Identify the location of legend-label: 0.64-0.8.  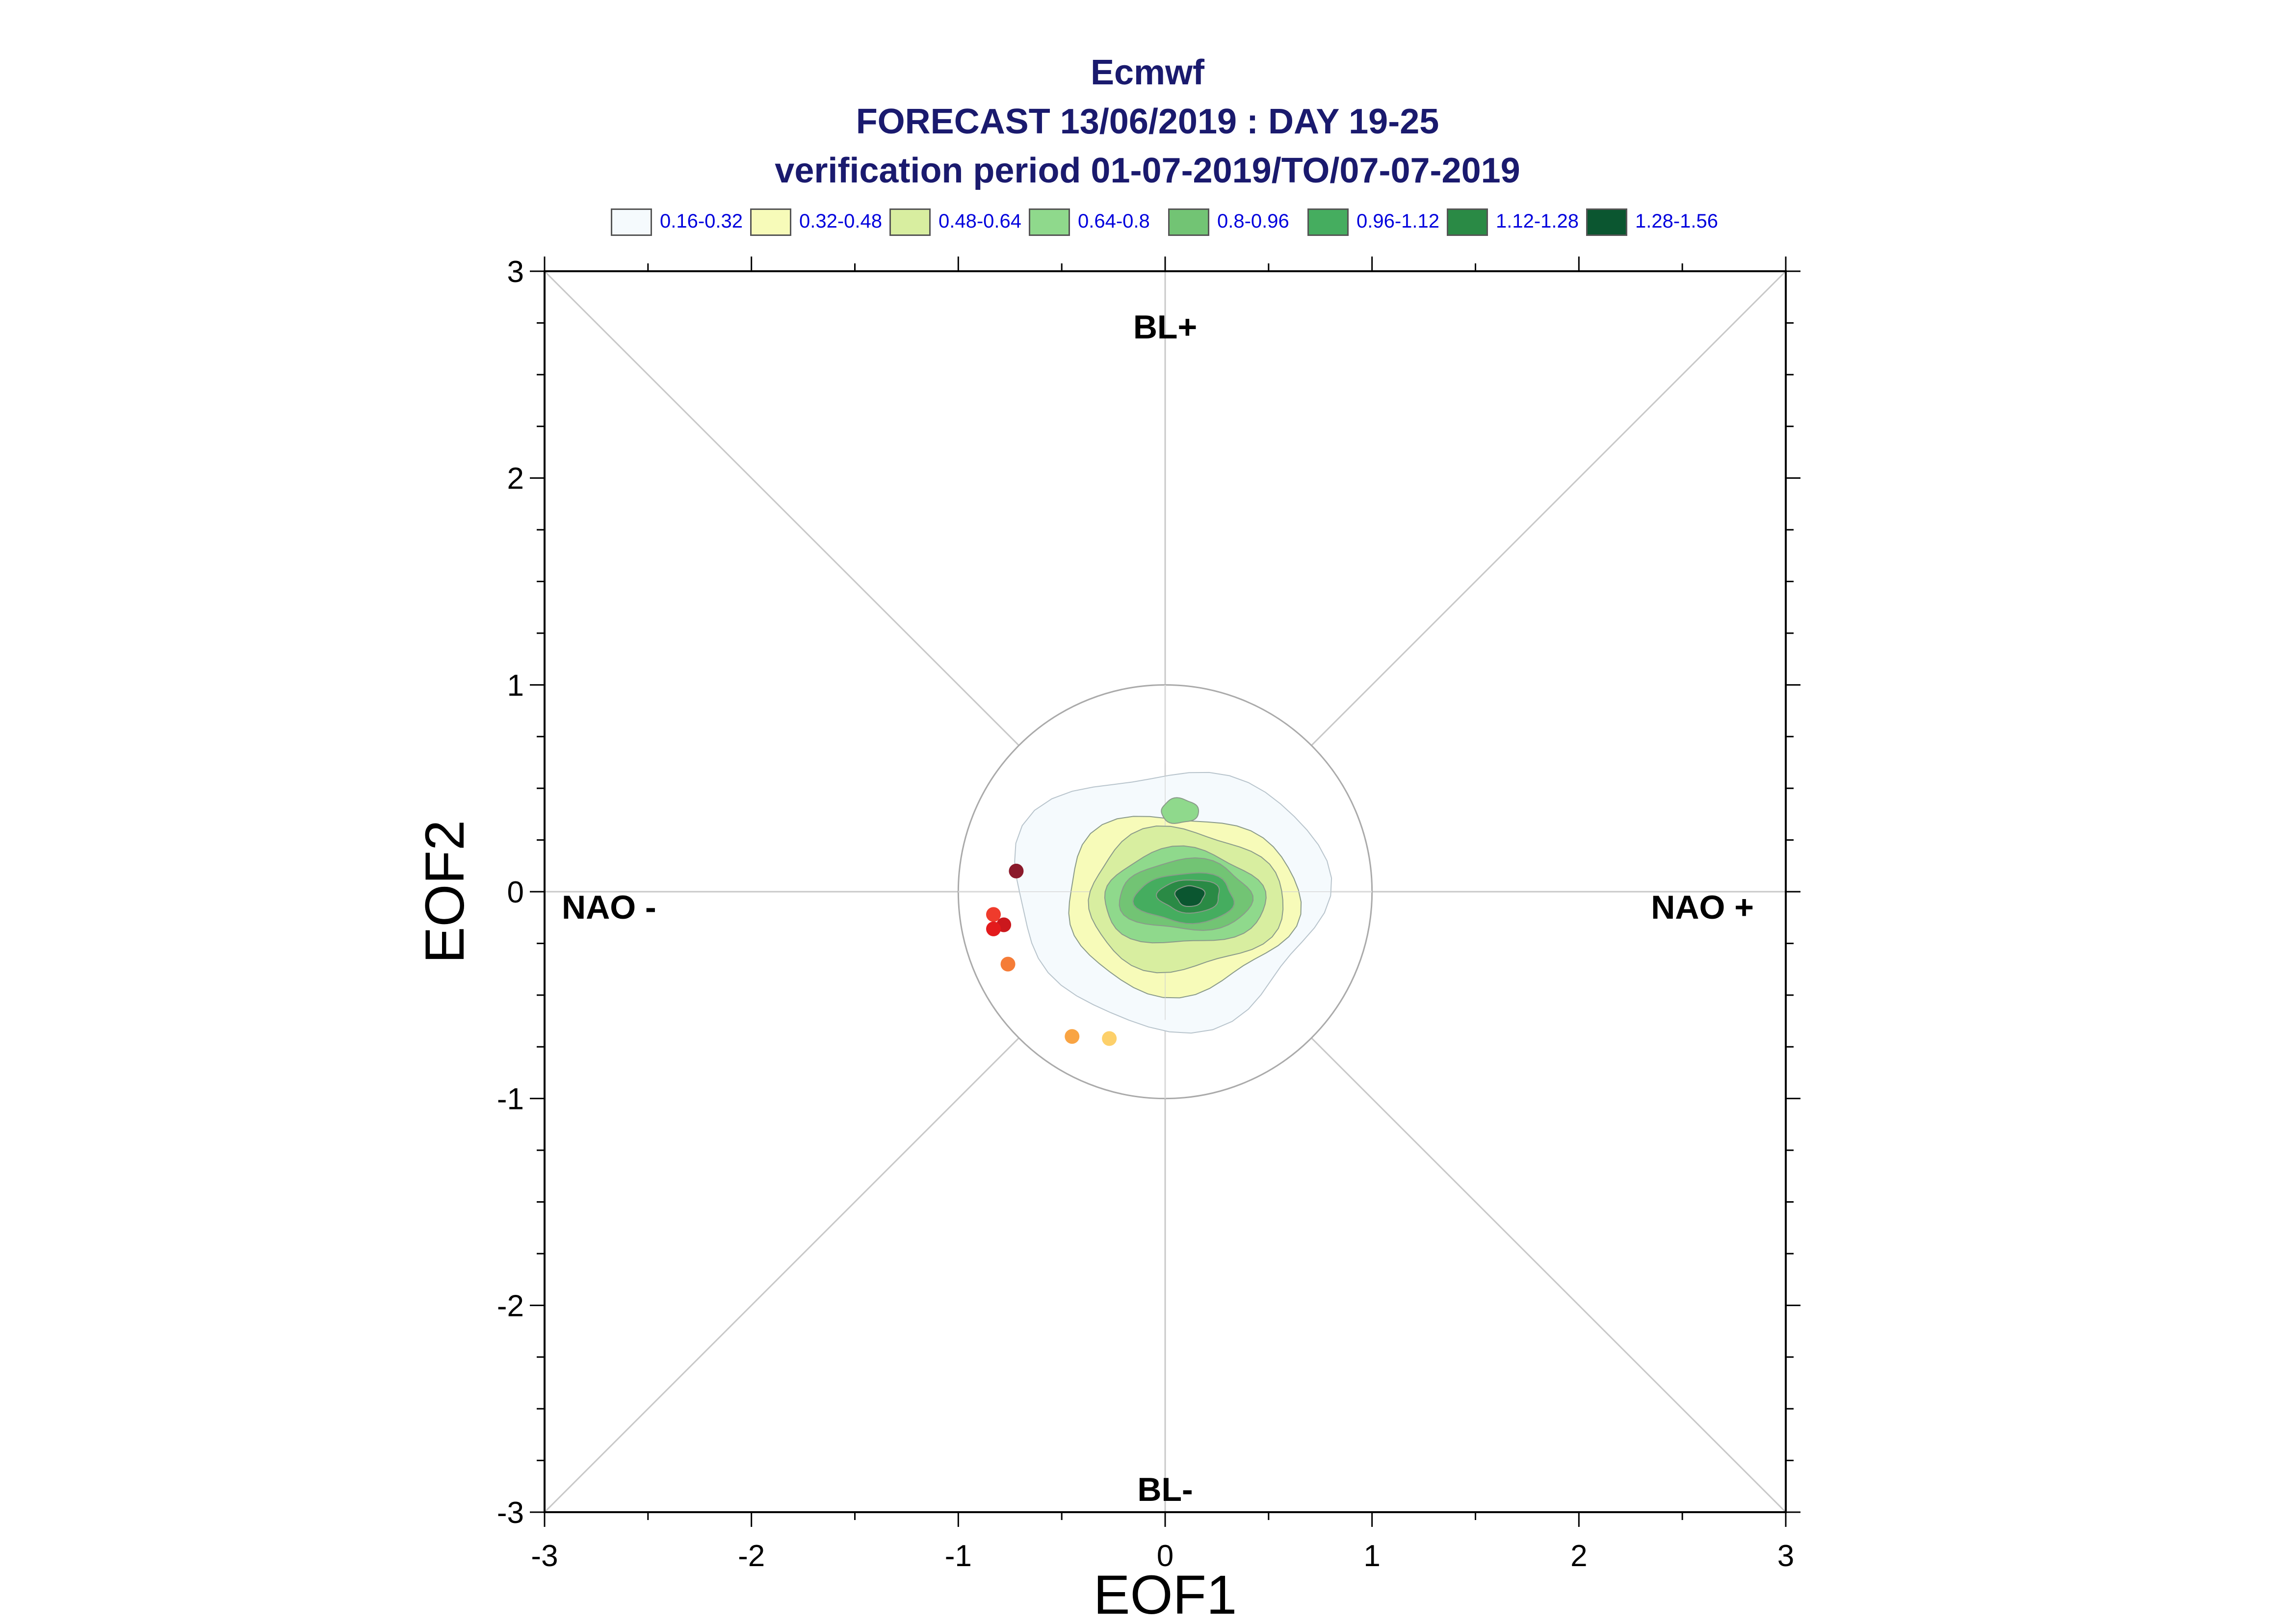
(1114, 221).